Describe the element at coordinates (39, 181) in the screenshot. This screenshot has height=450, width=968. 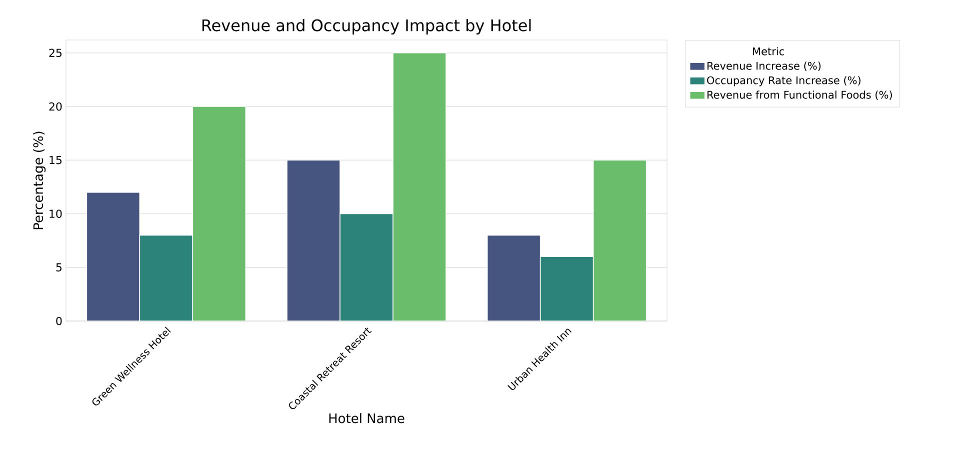
I see `y-axis-title: Percentage (%)` at that location.